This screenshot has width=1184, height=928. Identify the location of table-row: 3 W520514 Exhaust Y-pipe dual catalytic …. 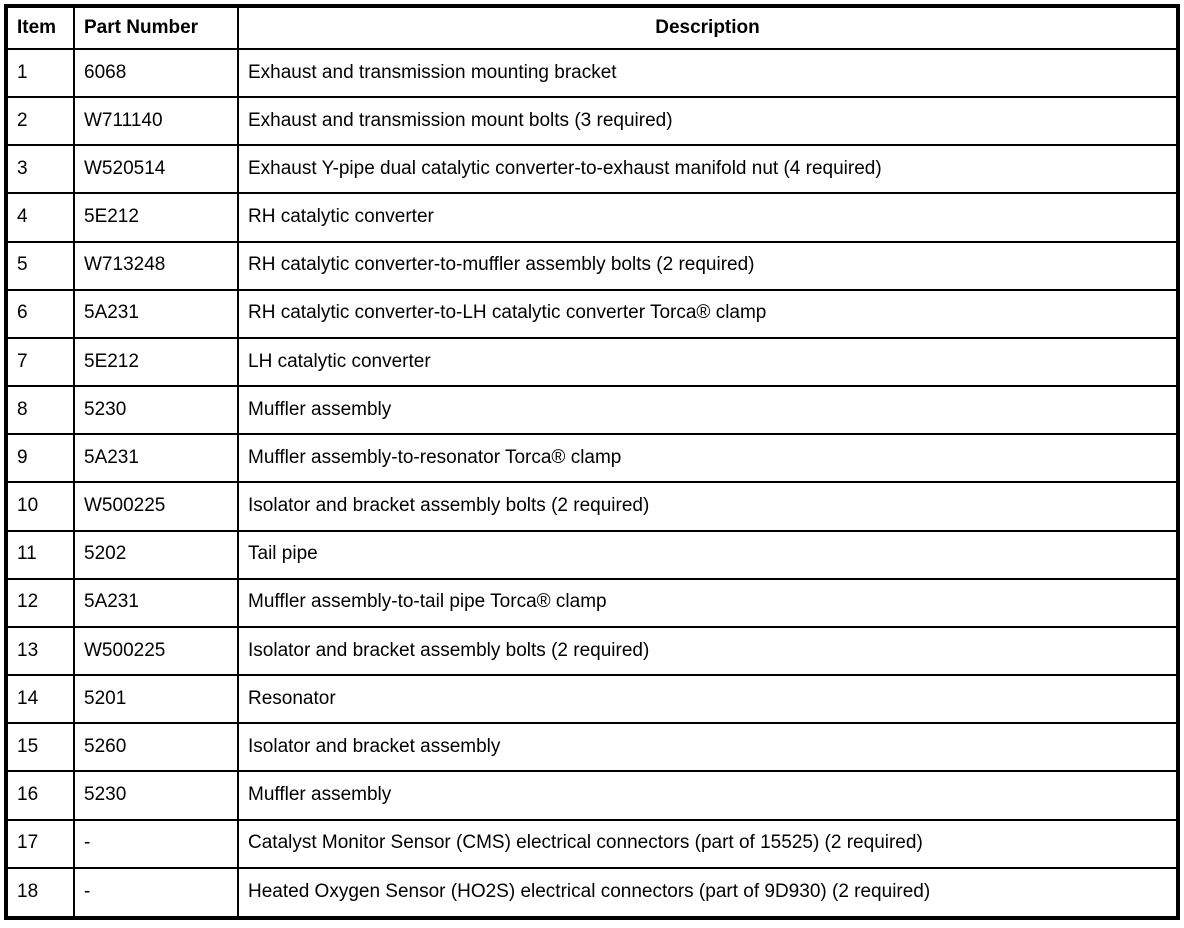
(592, 169).